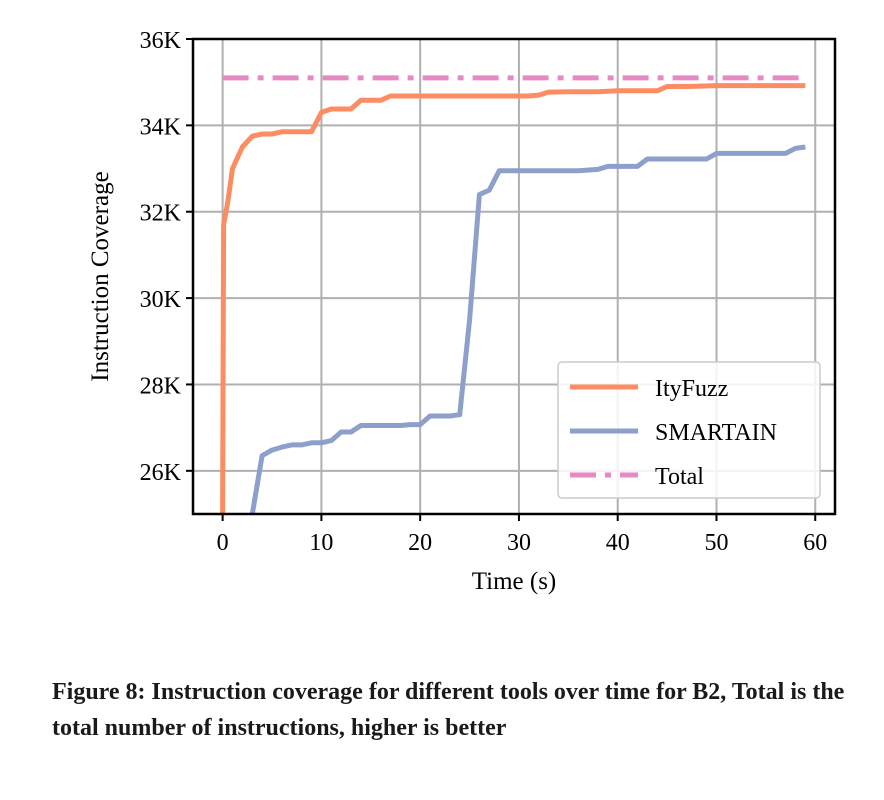 Image resolution: width=884 pixels, height=800 pixels. What do you see at coordinates (514, 581) in the screenshot?
I see `x-axis-label: Time (s)` at bounding box center [514, 581].